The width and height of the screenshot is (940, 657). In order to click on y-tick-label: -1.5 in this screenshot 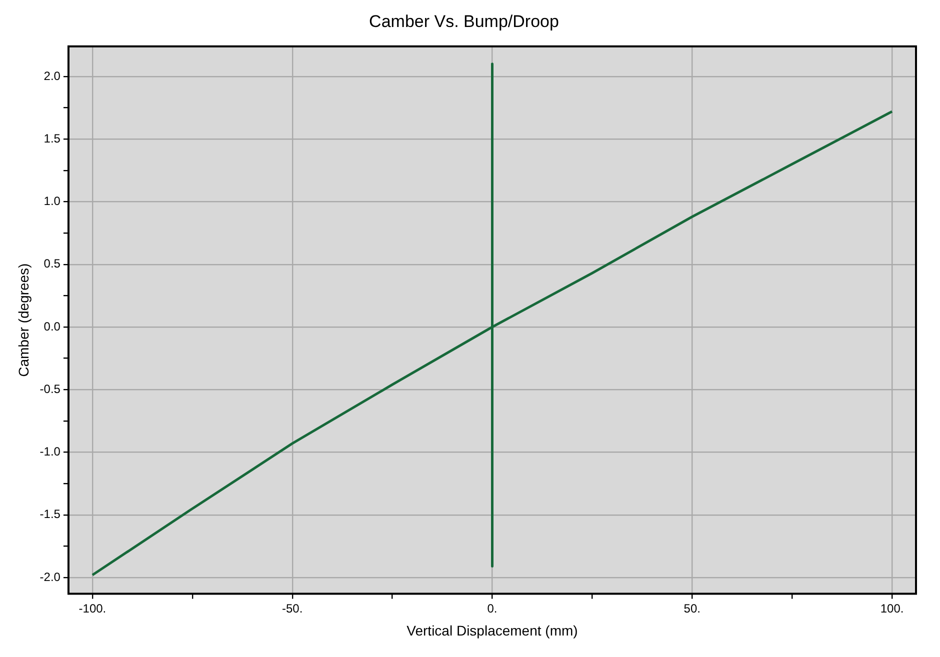, I will do `click(50, 514)`.